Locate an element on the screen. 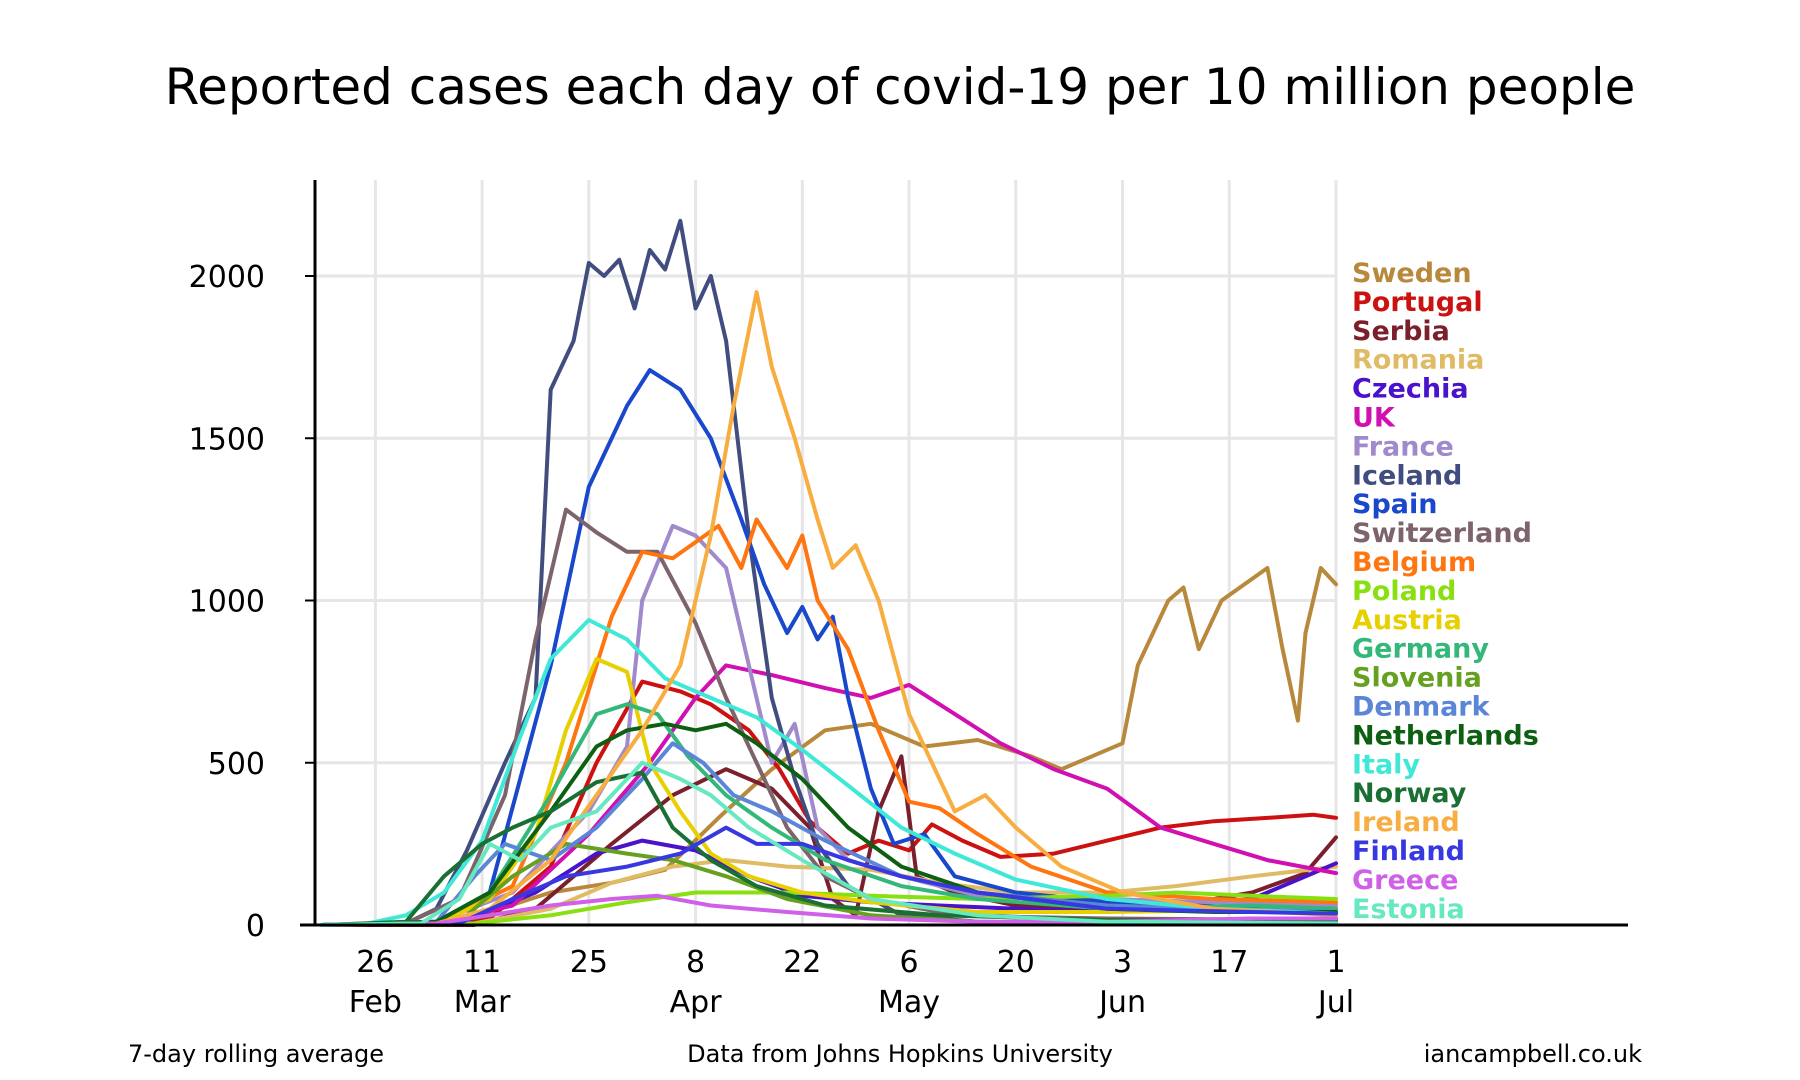  legend-item-switzerland: Switzerland is located at coordinates (1442, 533).